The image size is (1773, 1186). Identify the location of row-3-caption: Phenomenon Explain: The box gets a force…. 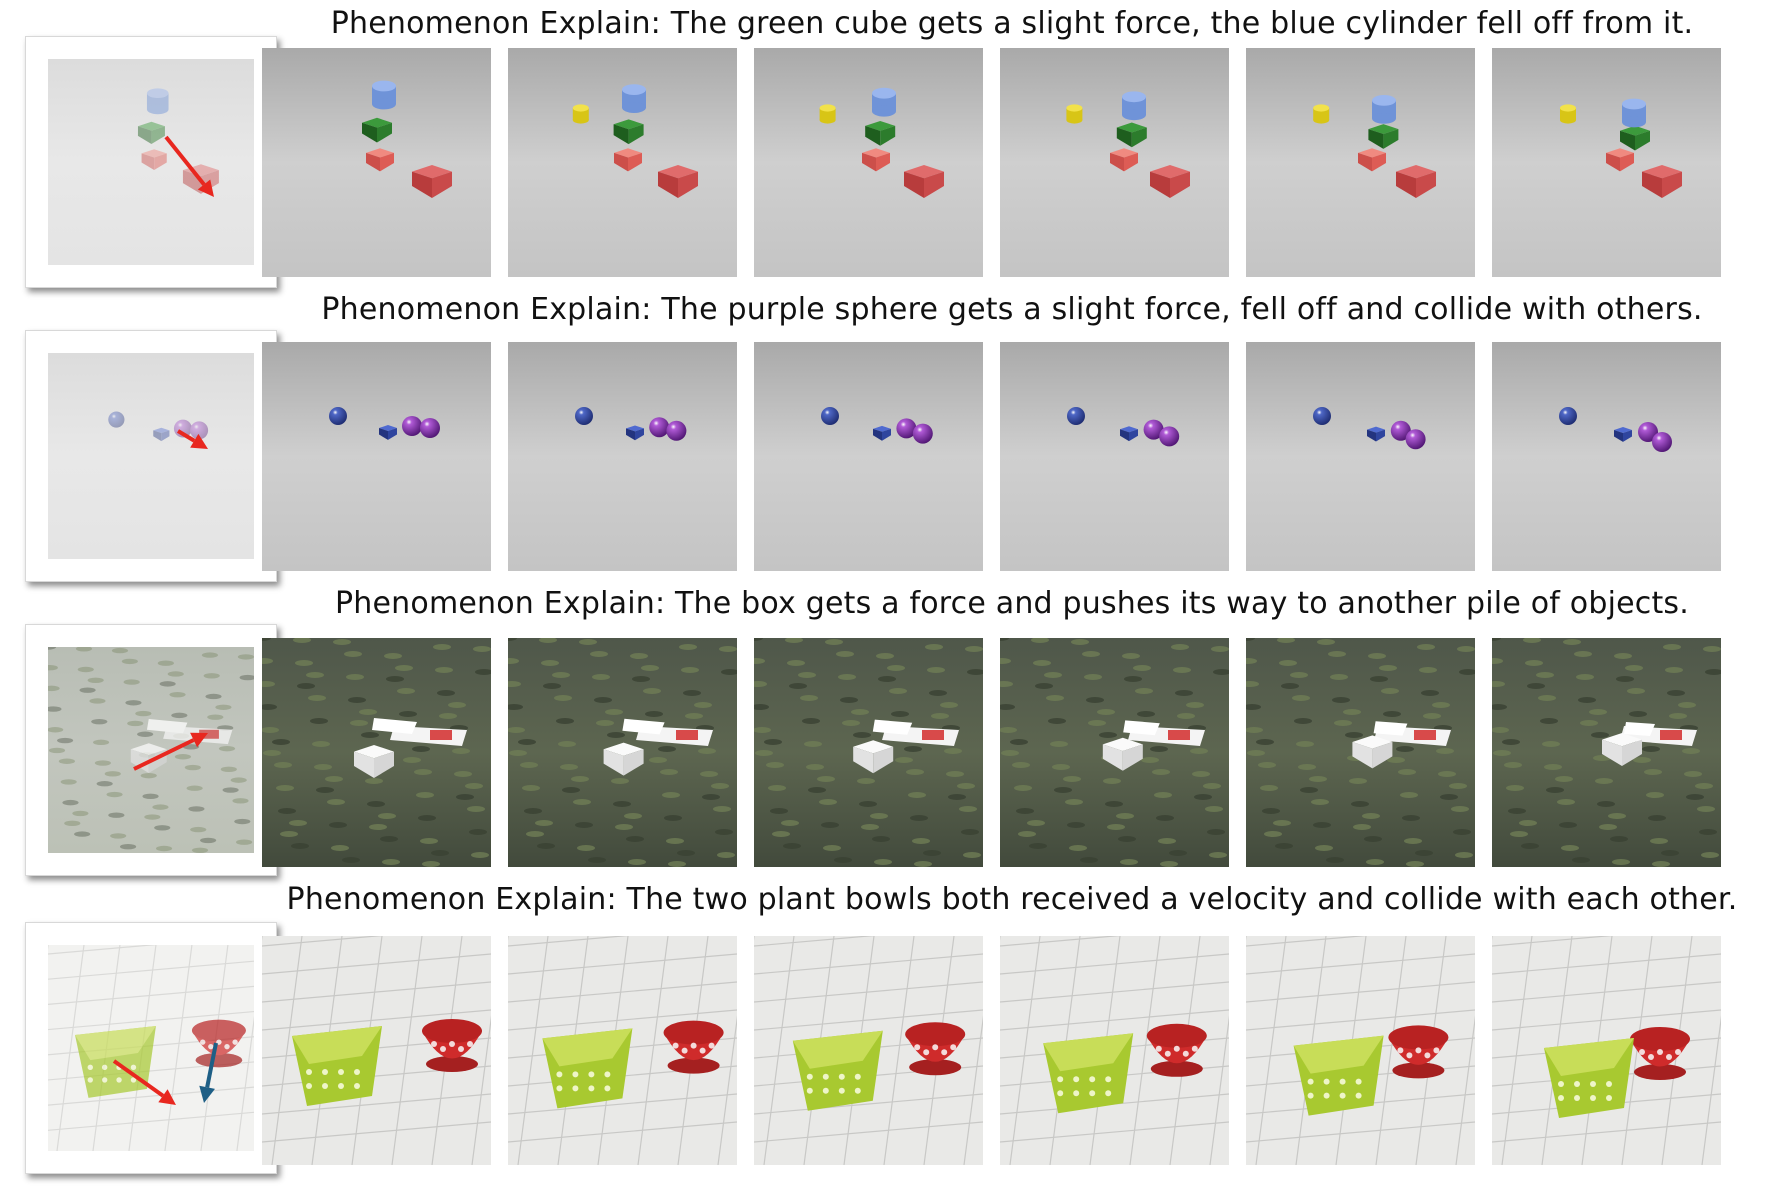
(1012, 603).